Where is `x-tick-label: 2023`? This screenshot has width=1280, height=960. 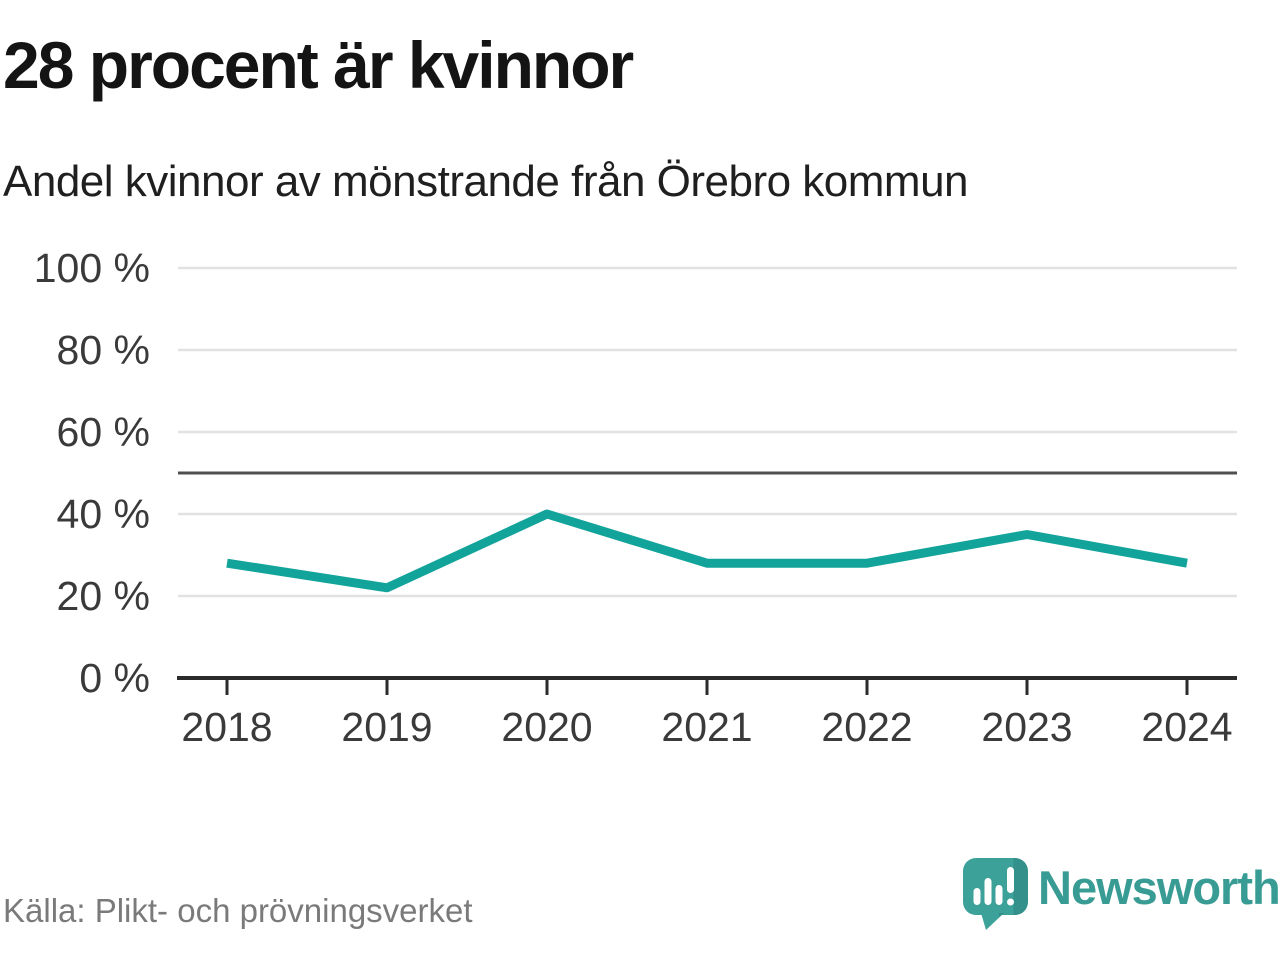 x-tick-label: 2023 is located at coordinates (1026, 727).